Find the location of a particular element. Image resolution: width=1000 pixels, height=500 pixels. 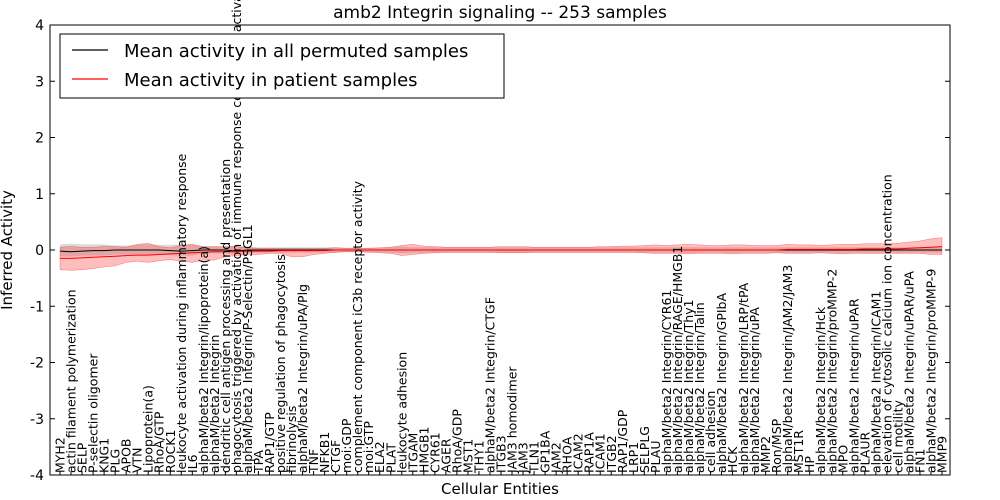

y-tick-label: 1 is located at coordinates (39, 195).